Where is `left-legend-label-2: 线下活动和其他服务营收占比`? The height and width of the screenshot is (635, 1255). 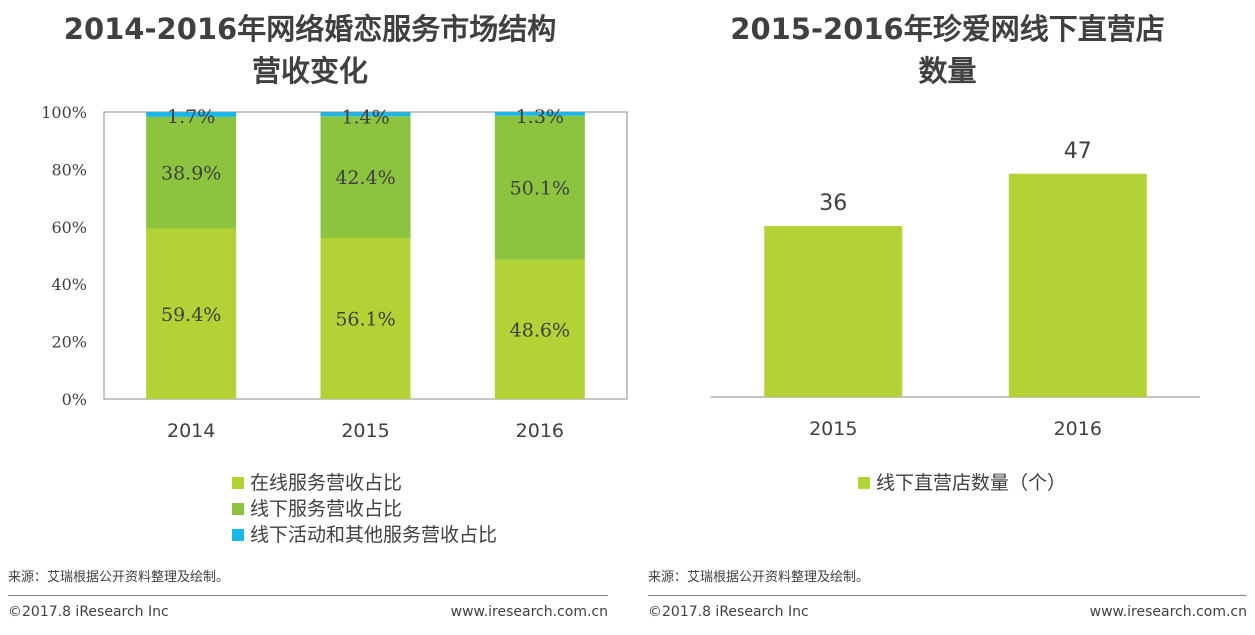
left-legend-label-2: 线下活动和其他服务营收占比 is located at coordinates (374, 535).